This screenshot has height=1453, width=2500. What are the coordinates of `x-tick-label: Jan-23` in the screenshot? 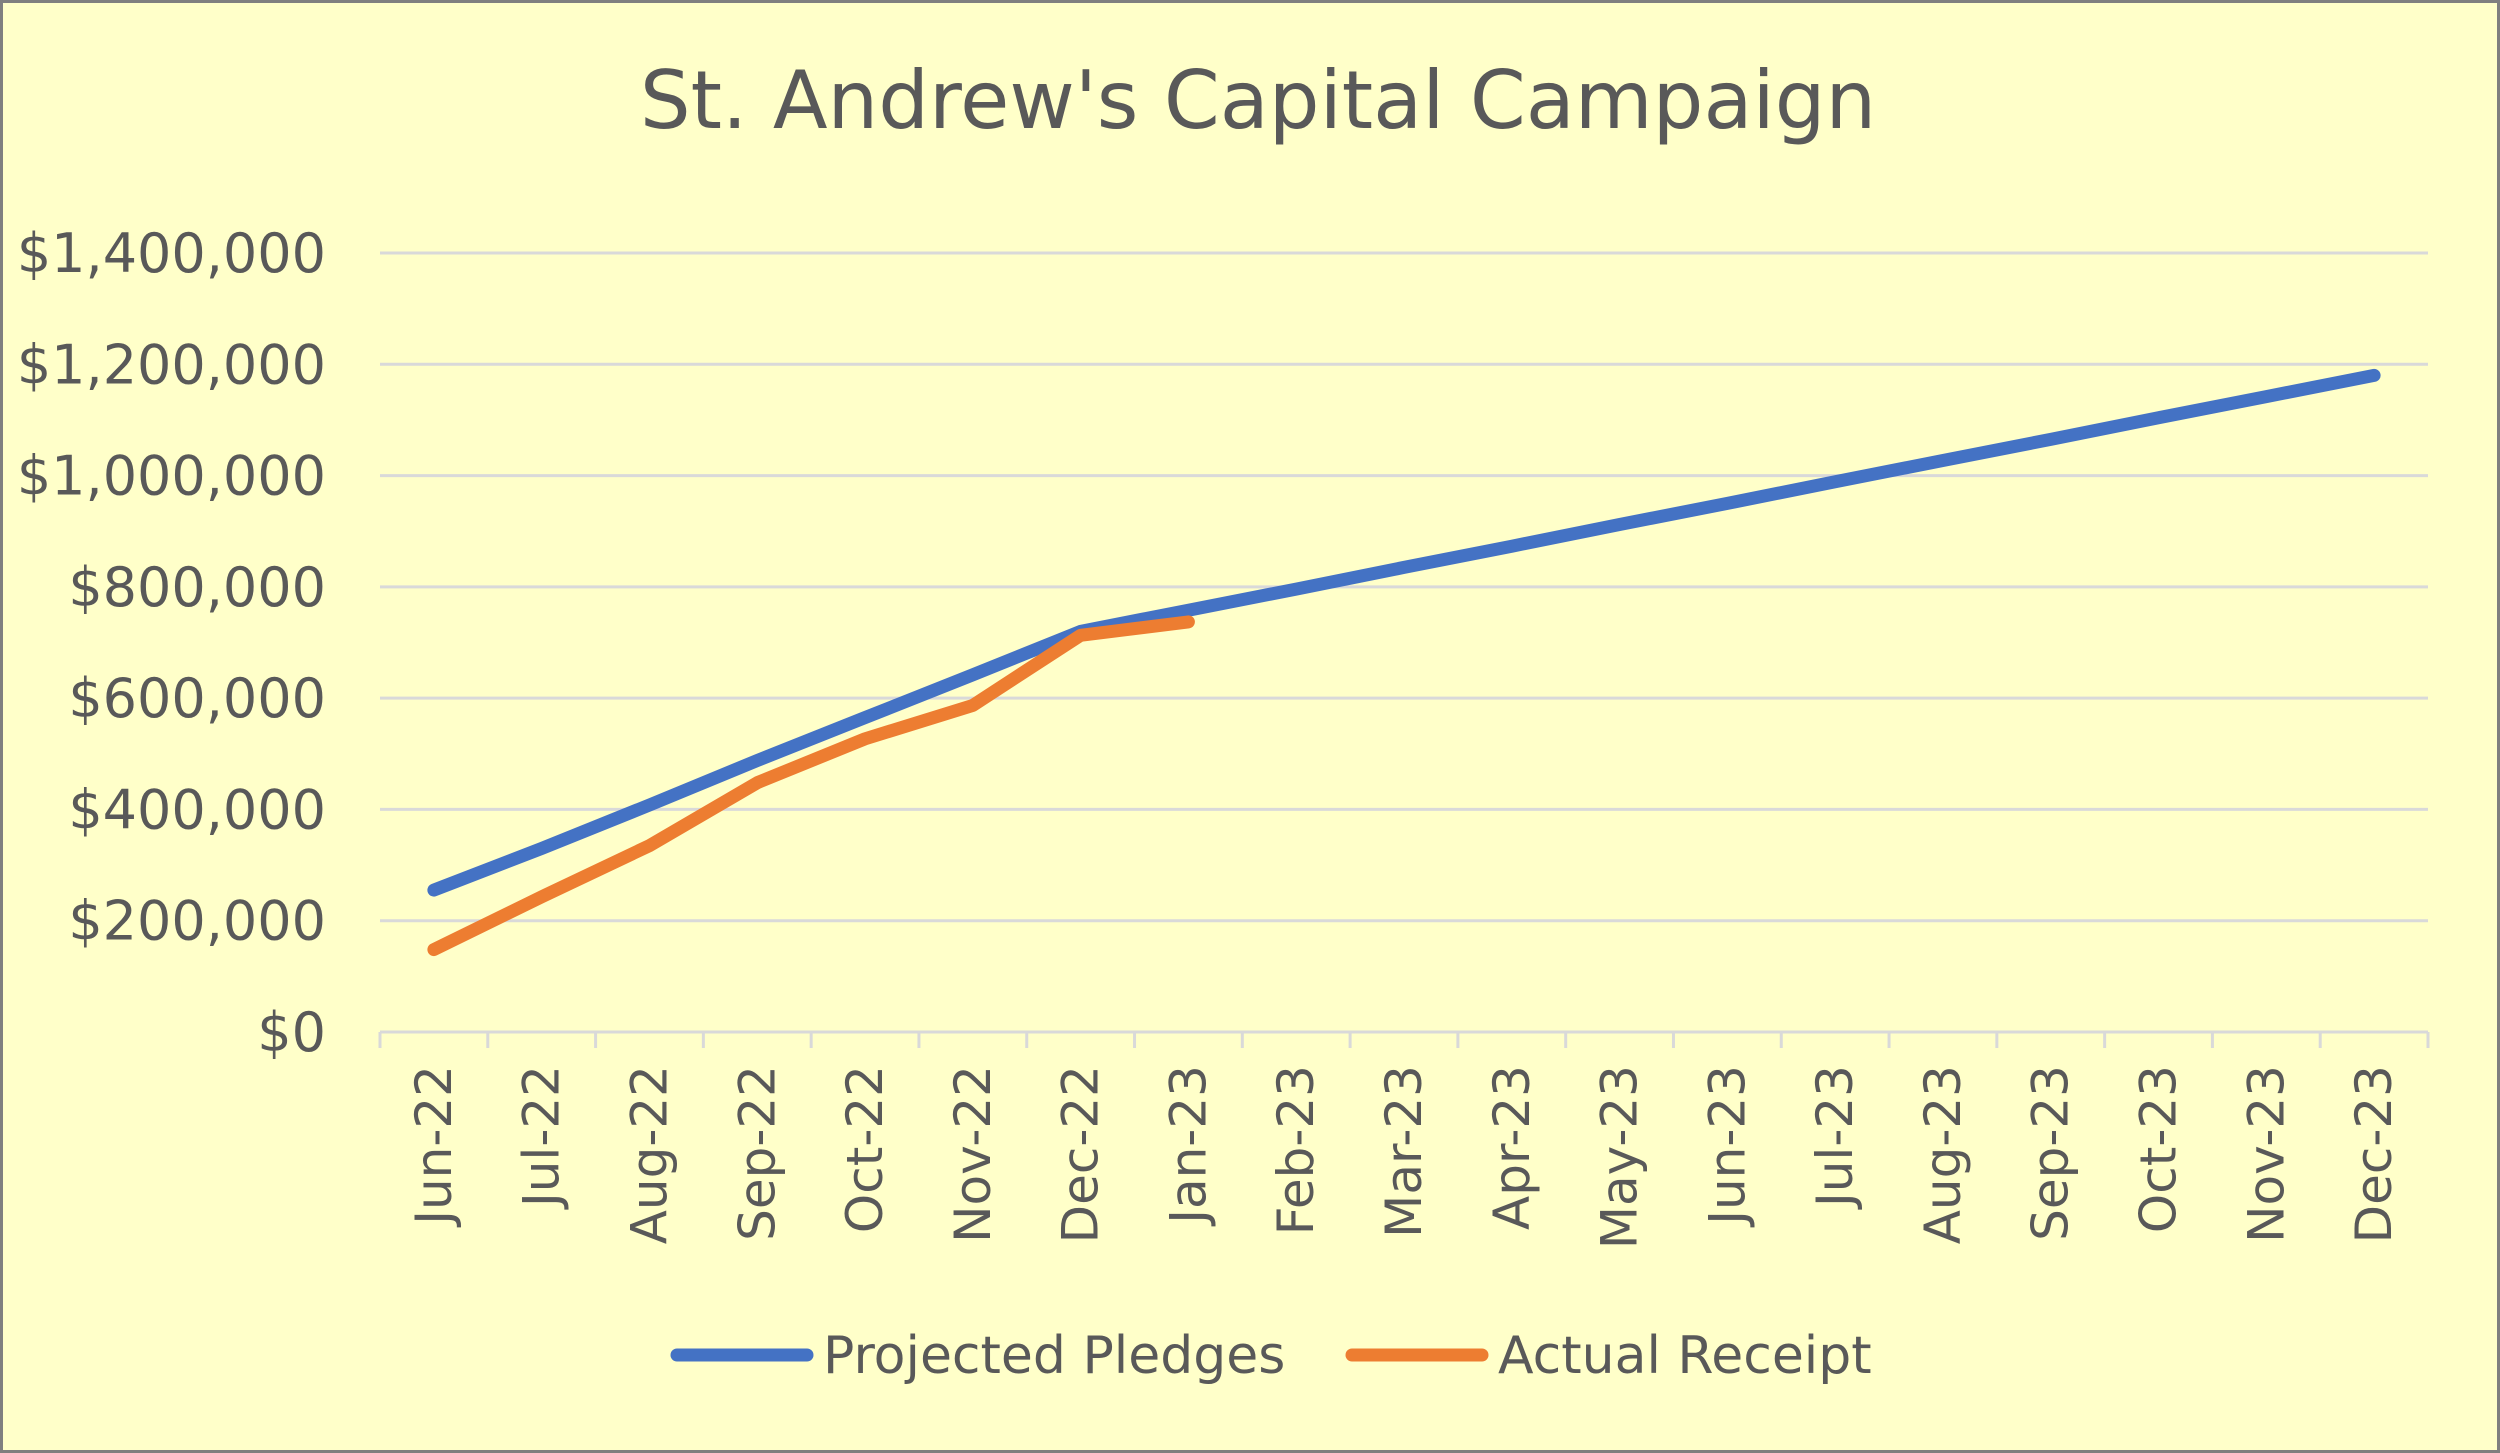 It's located at (1188, 1146).